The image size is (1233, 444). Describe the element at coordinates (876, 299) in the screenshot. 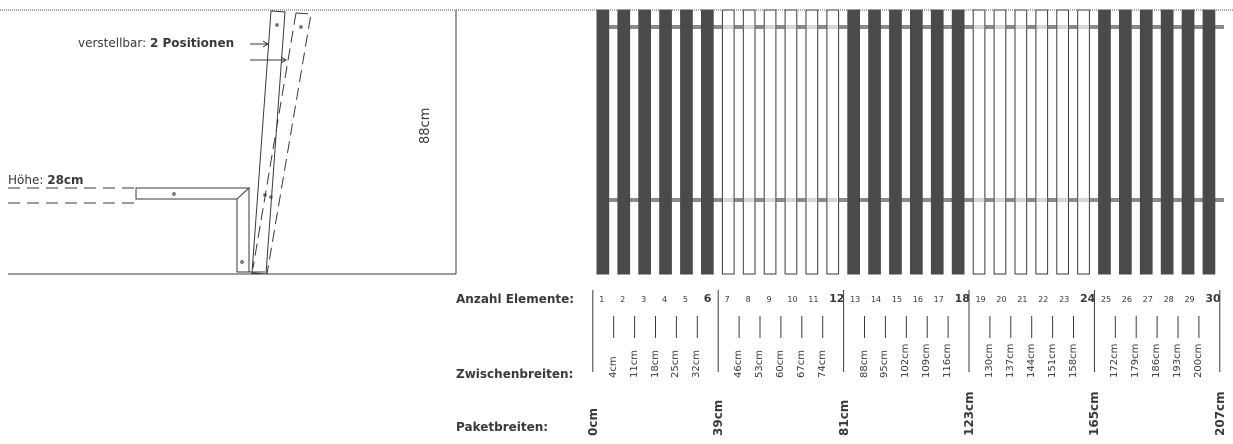

I see `element-number-14: 14` at that location.